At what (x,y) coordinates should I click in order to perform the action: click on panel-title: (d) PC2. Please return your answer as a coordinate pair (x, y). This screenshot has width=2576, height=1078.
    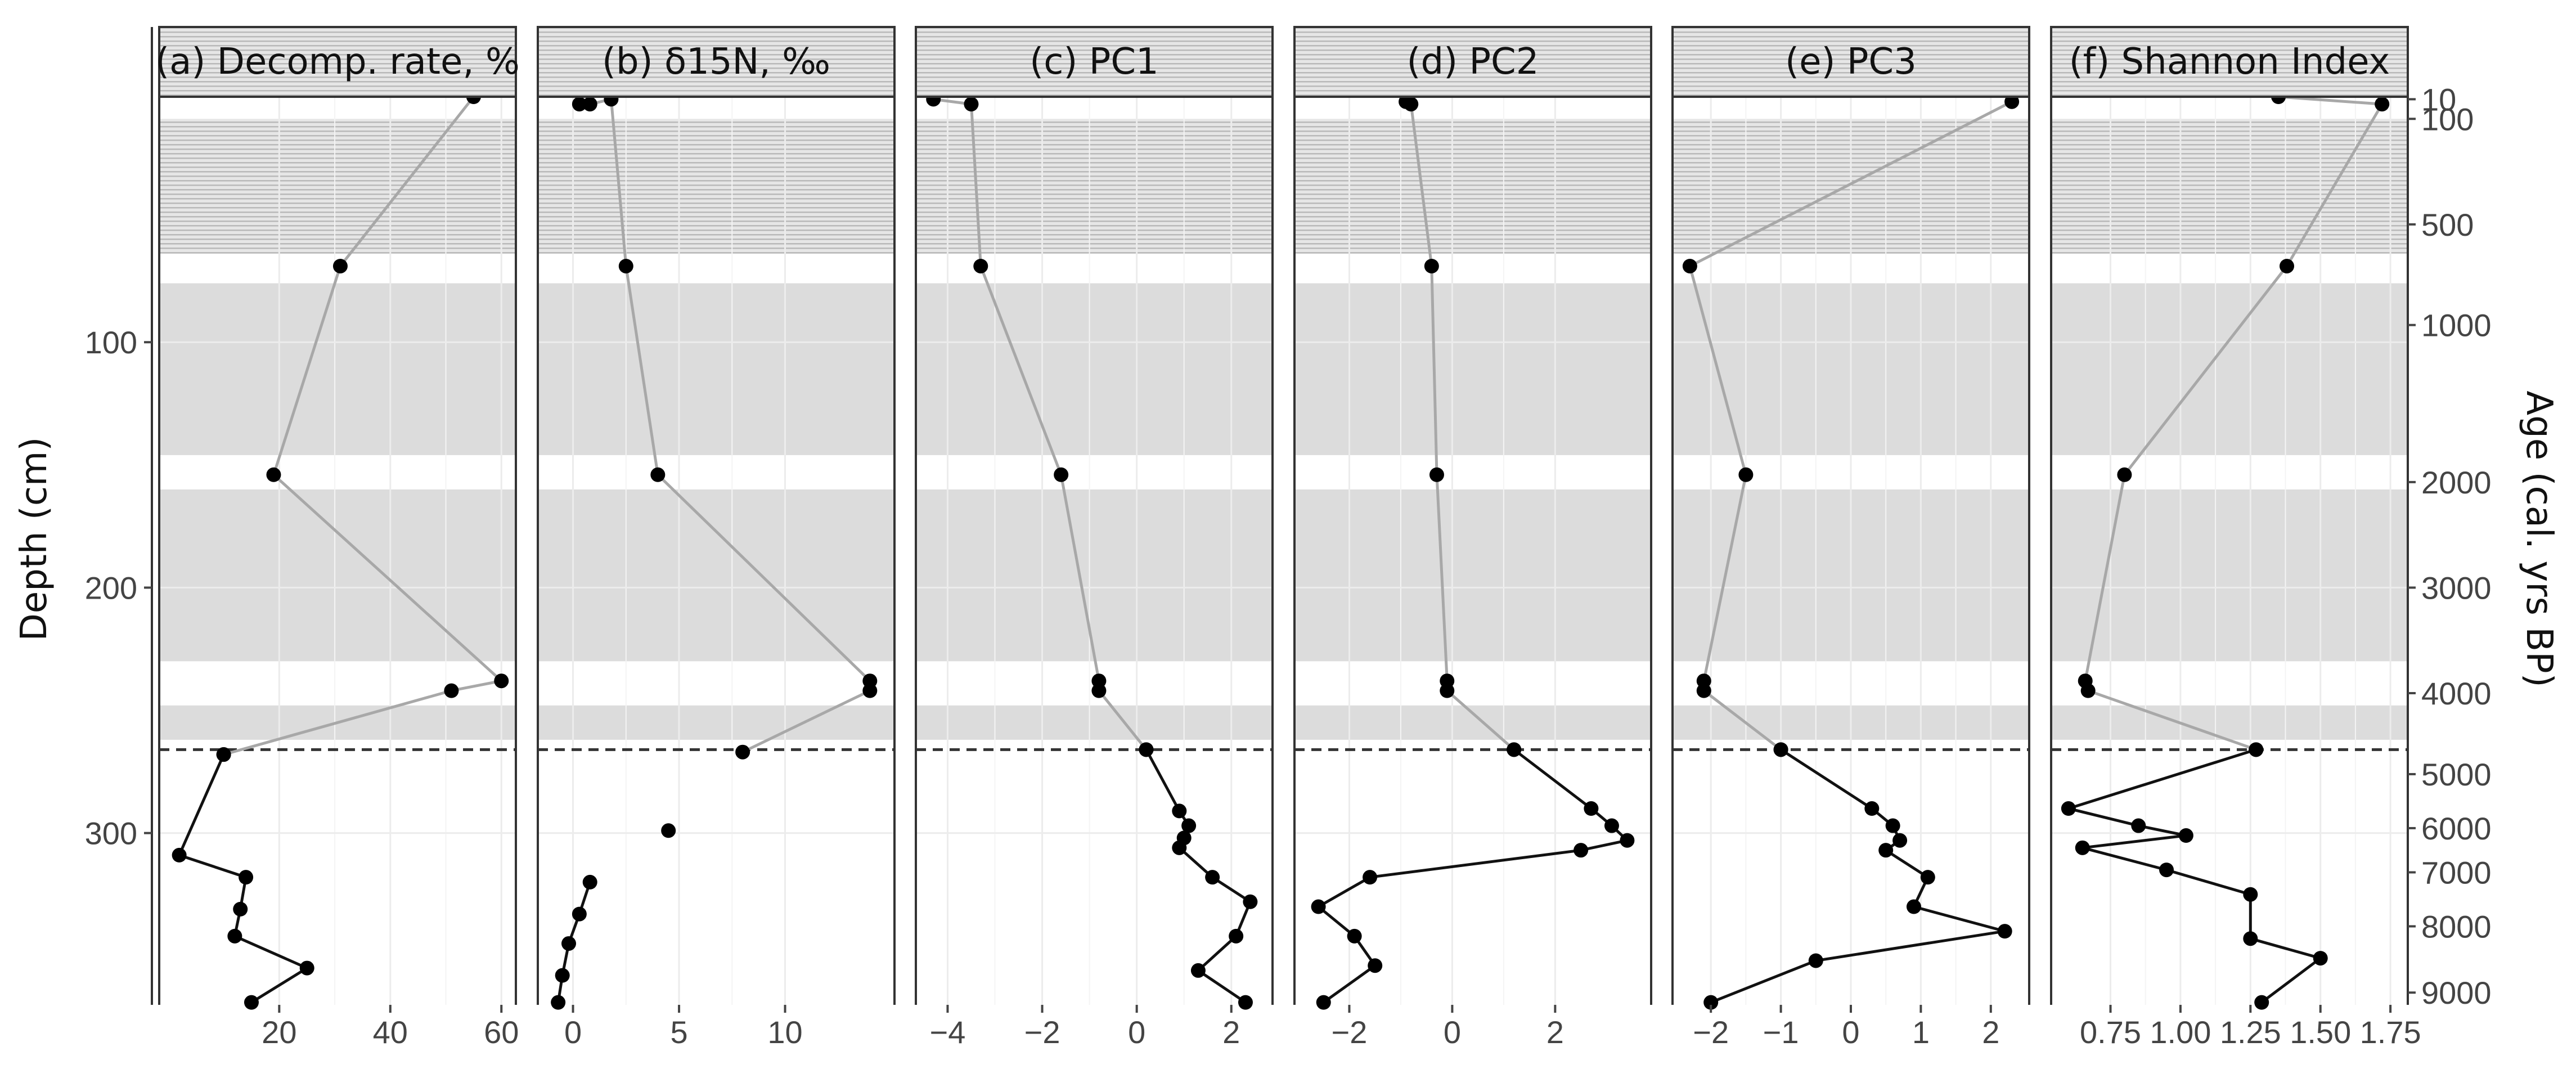
    Looking at the image, I should click on (1473, 62).